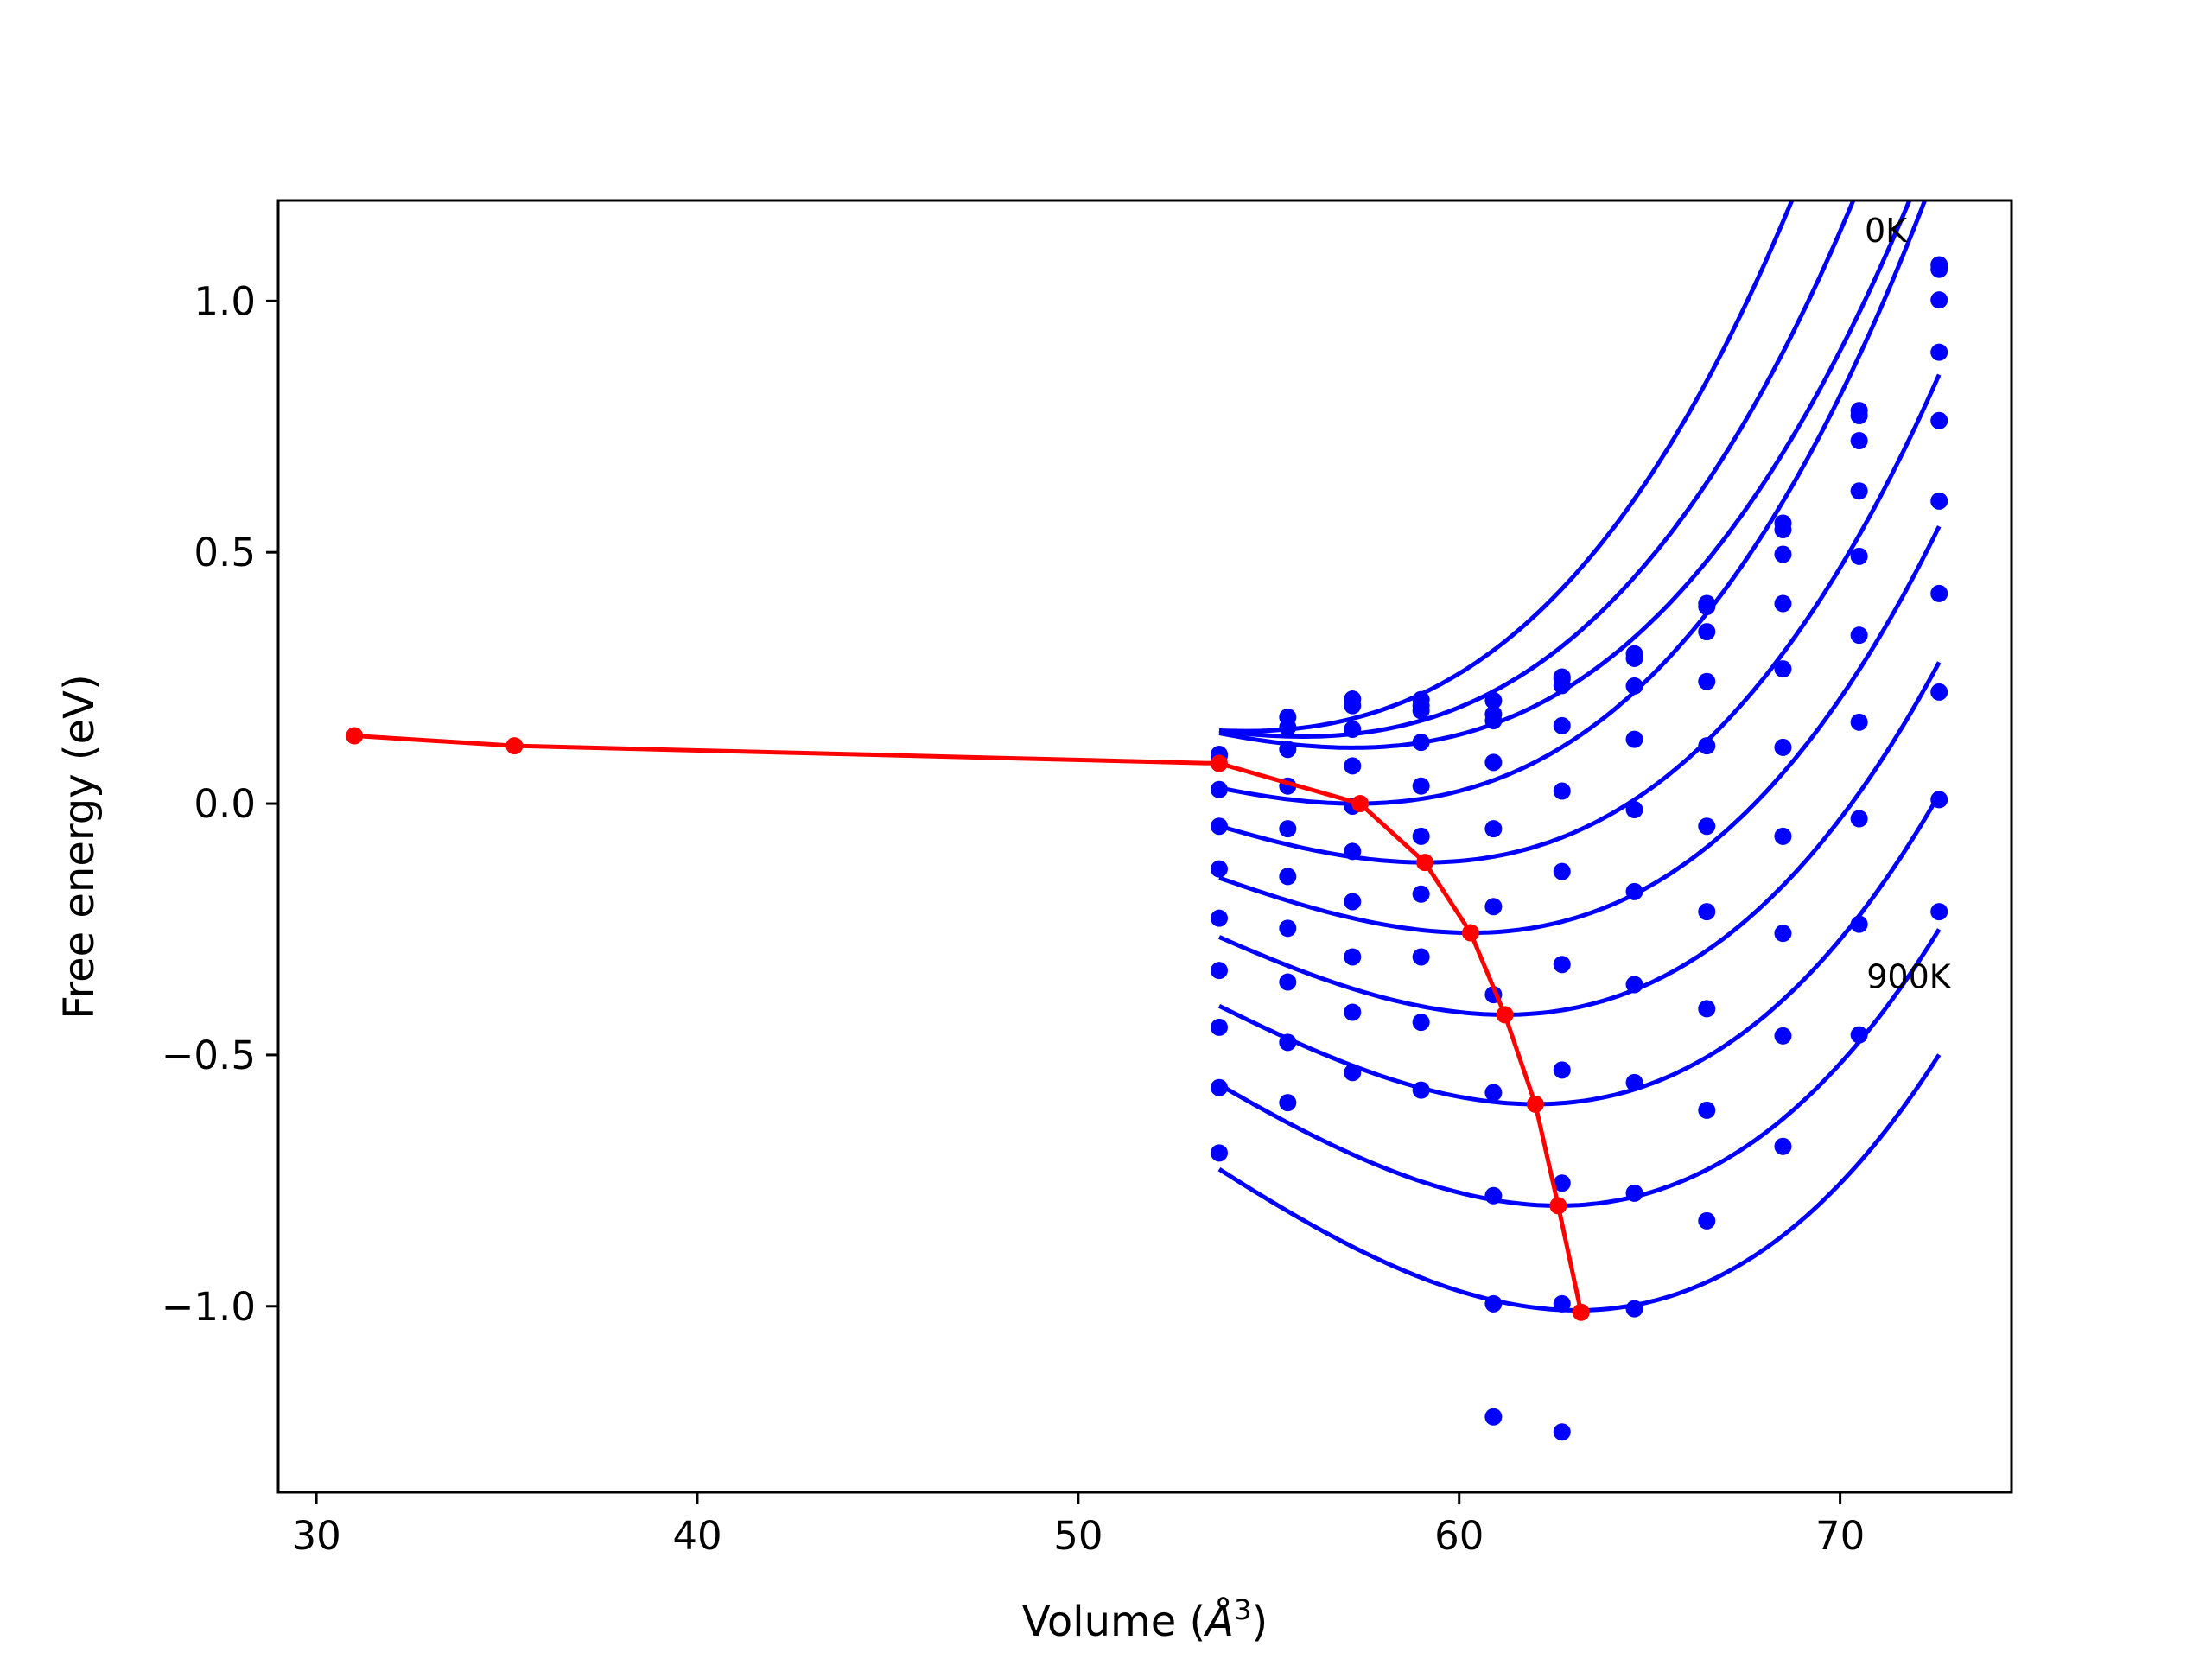 Image resolution: width=2212 pixels, height=1659 pixels. I want to click on y-tick-label: −0.5, so click(209, 1055).